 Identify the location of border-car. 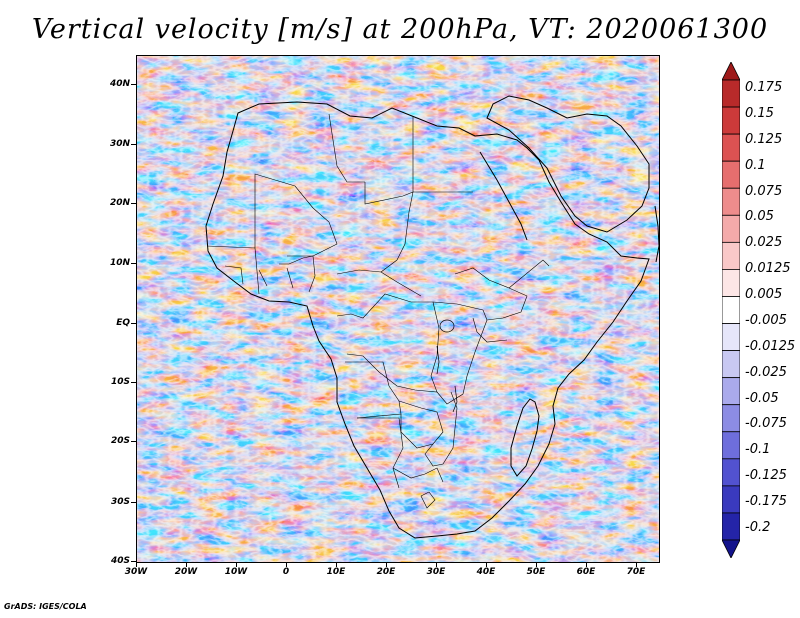
(379, 283).